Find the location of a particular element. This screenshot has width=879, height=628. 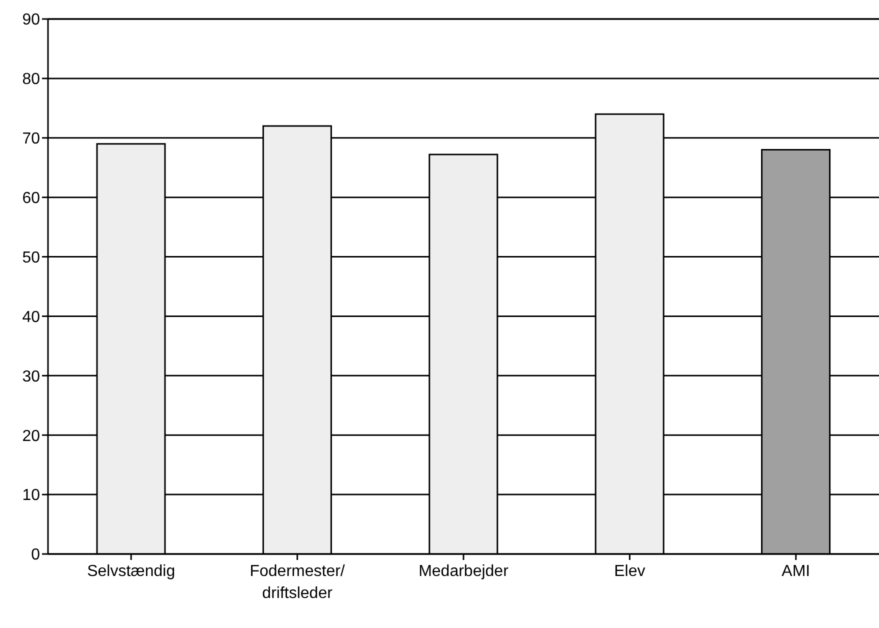

y-tick-label: 20 is located at coordinates (31, 436).